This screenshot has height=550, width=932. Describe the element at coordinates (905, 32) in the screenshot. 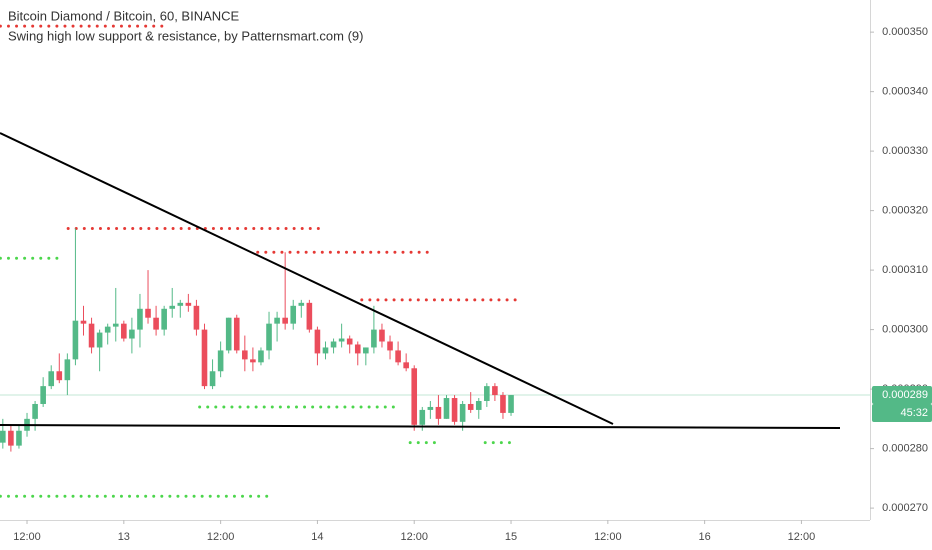

I see `y-tick-label: 0.000350` at that location.